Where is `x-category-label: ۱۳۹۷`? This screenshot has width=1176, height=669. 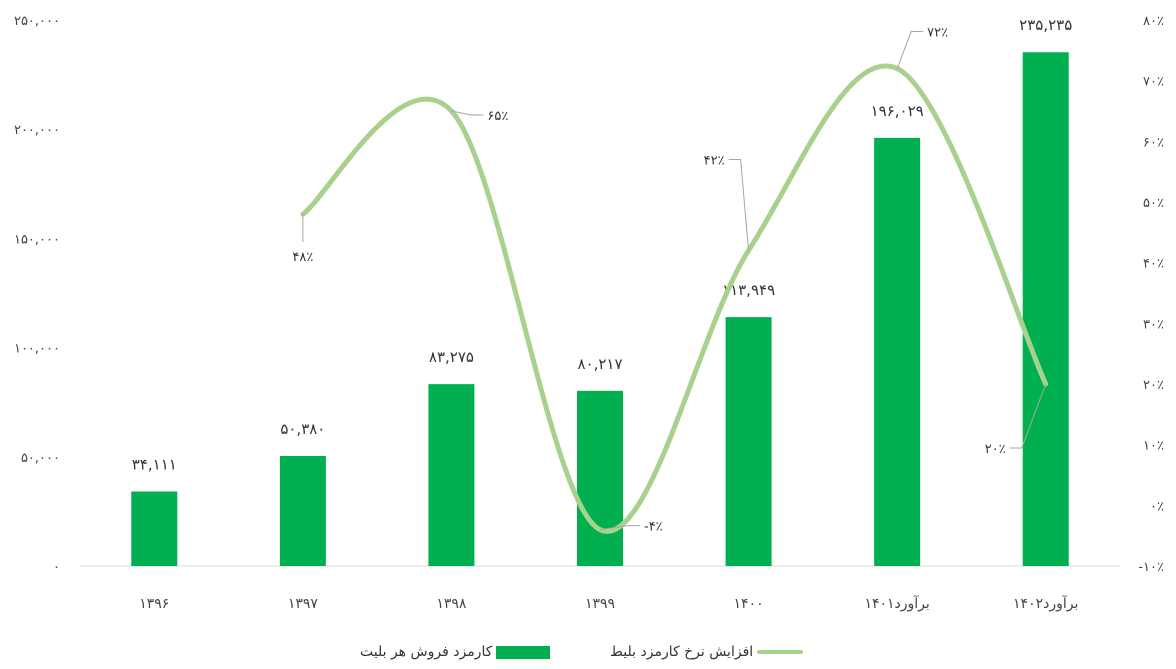
x-category-label: ۱۳۹۷ is located at coordinates (303, 604).